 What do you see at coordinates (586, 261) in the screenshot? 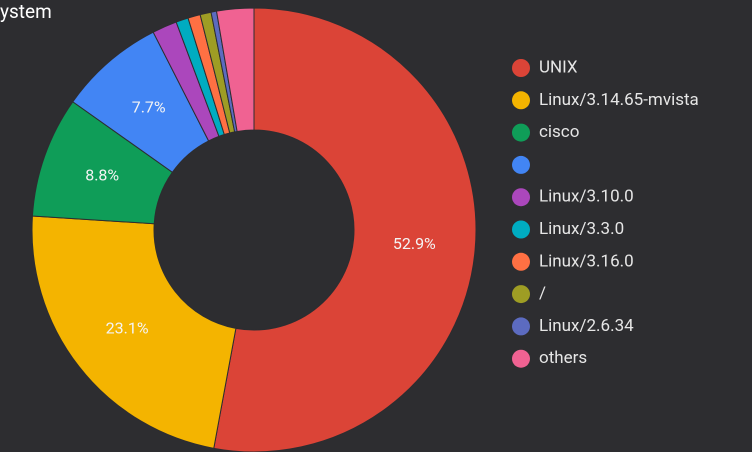
I see `legend-label: Linux/3.16.0` at bounding box center [586, 261].